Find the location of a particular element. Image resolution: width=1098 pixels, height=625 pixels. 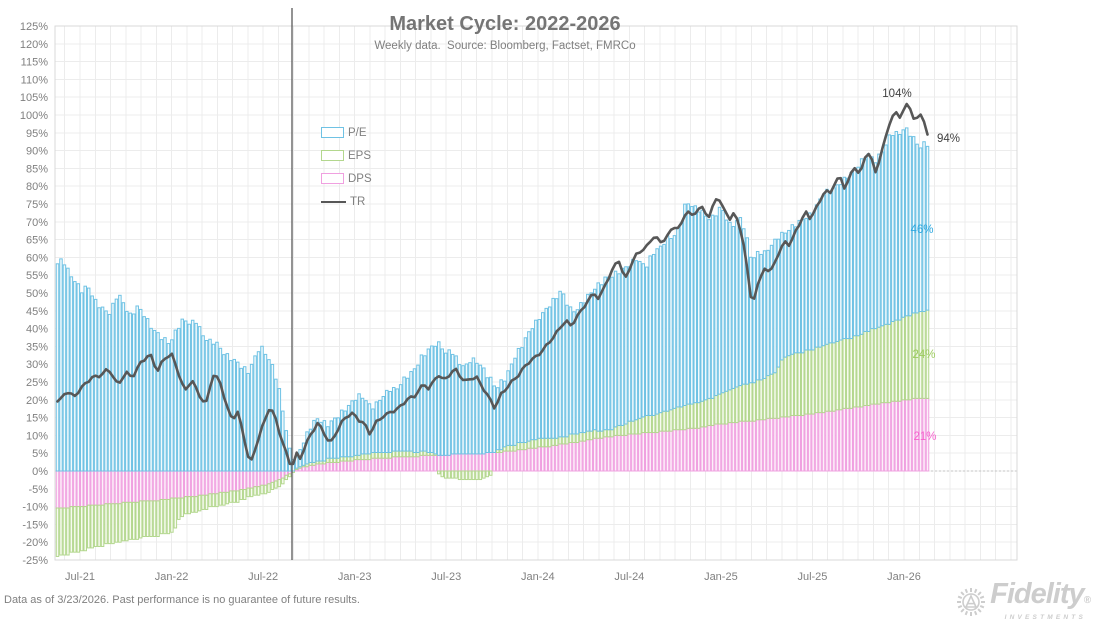

y-tick-label: 125% is located at coordinates (34, 27).